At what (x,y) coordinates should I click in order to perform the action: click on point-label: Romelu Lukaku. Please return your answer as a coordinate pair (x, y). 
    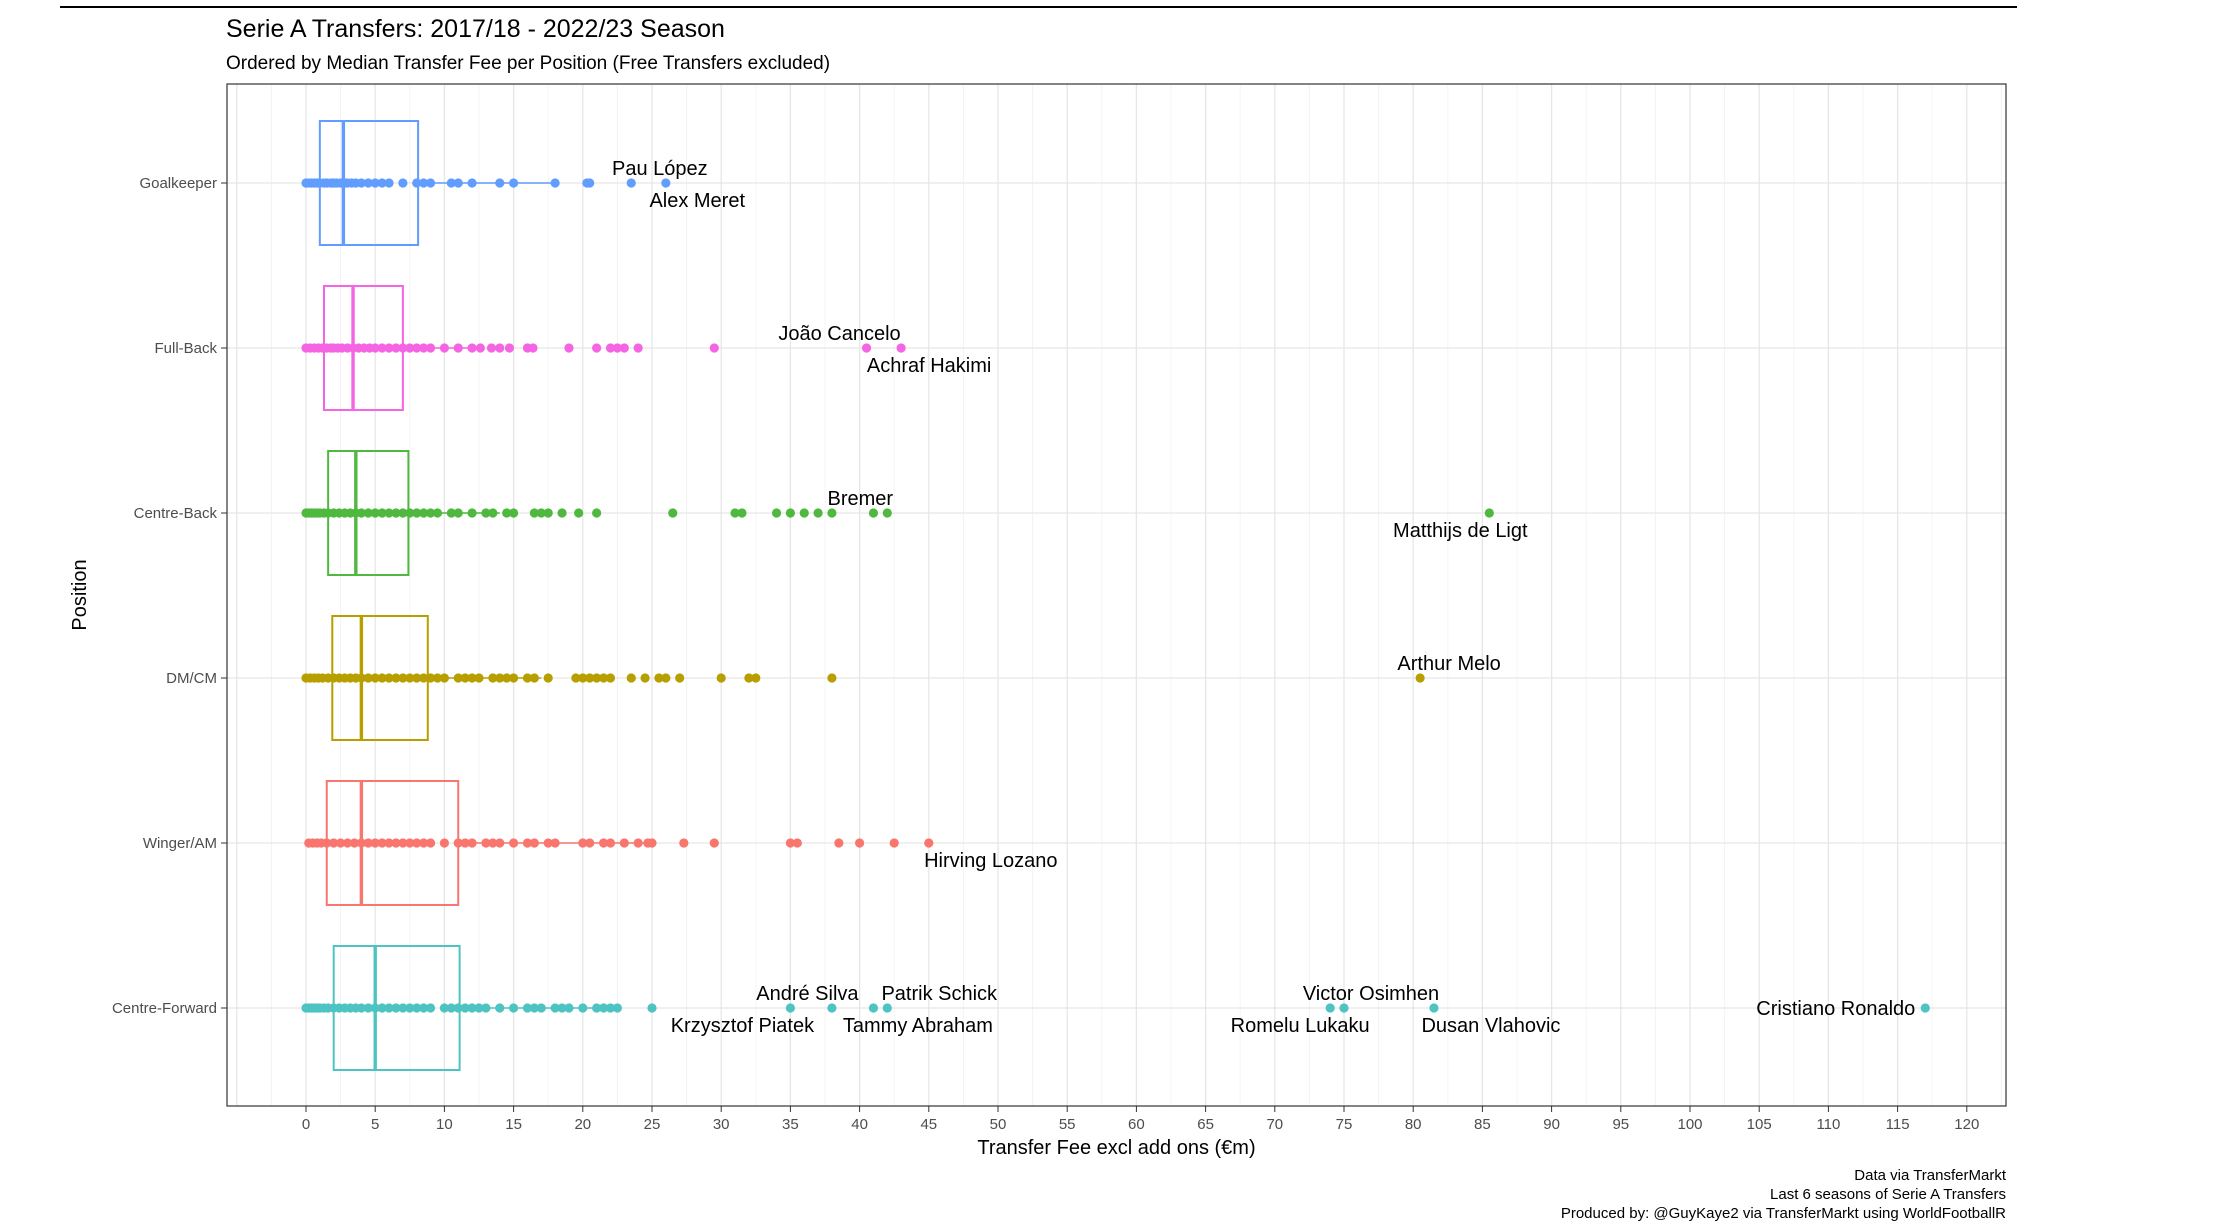
    Looking at the image, I should click on (1300, 1026).